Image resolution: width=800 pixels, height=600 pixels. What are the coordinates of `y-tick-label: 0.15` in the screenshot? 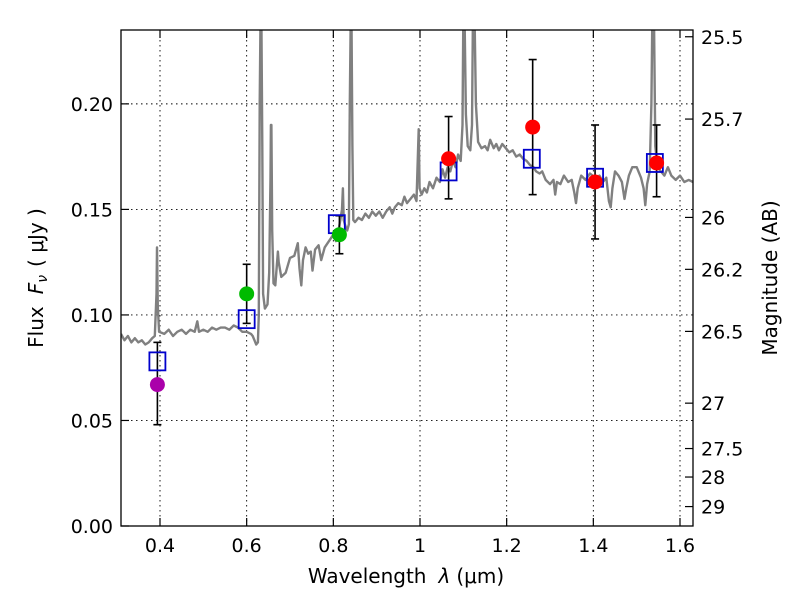 It's located at (92, 210).